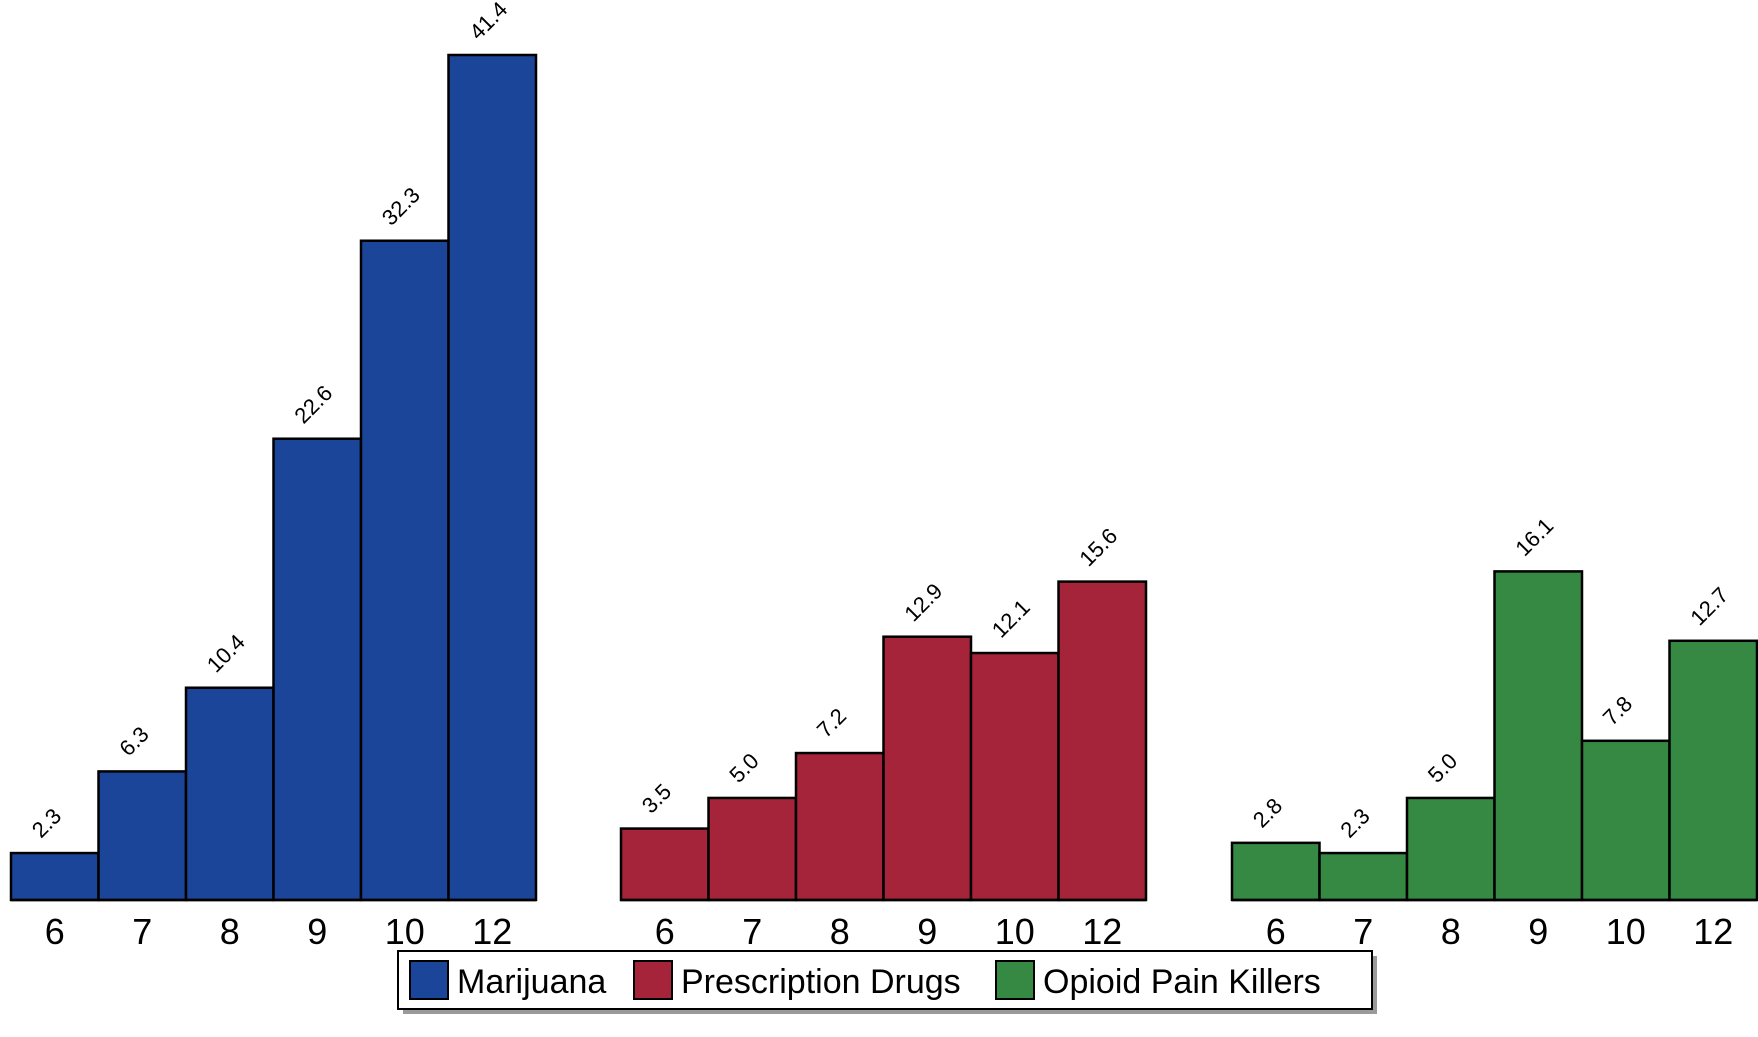 Image resolution: width=1758 pixels, height=1037 pixels. What do you see at coordinates (226, 653) in the screenshot?
I see `data-label-marijuana-8: 10.4` at bounding box center [226, 653].